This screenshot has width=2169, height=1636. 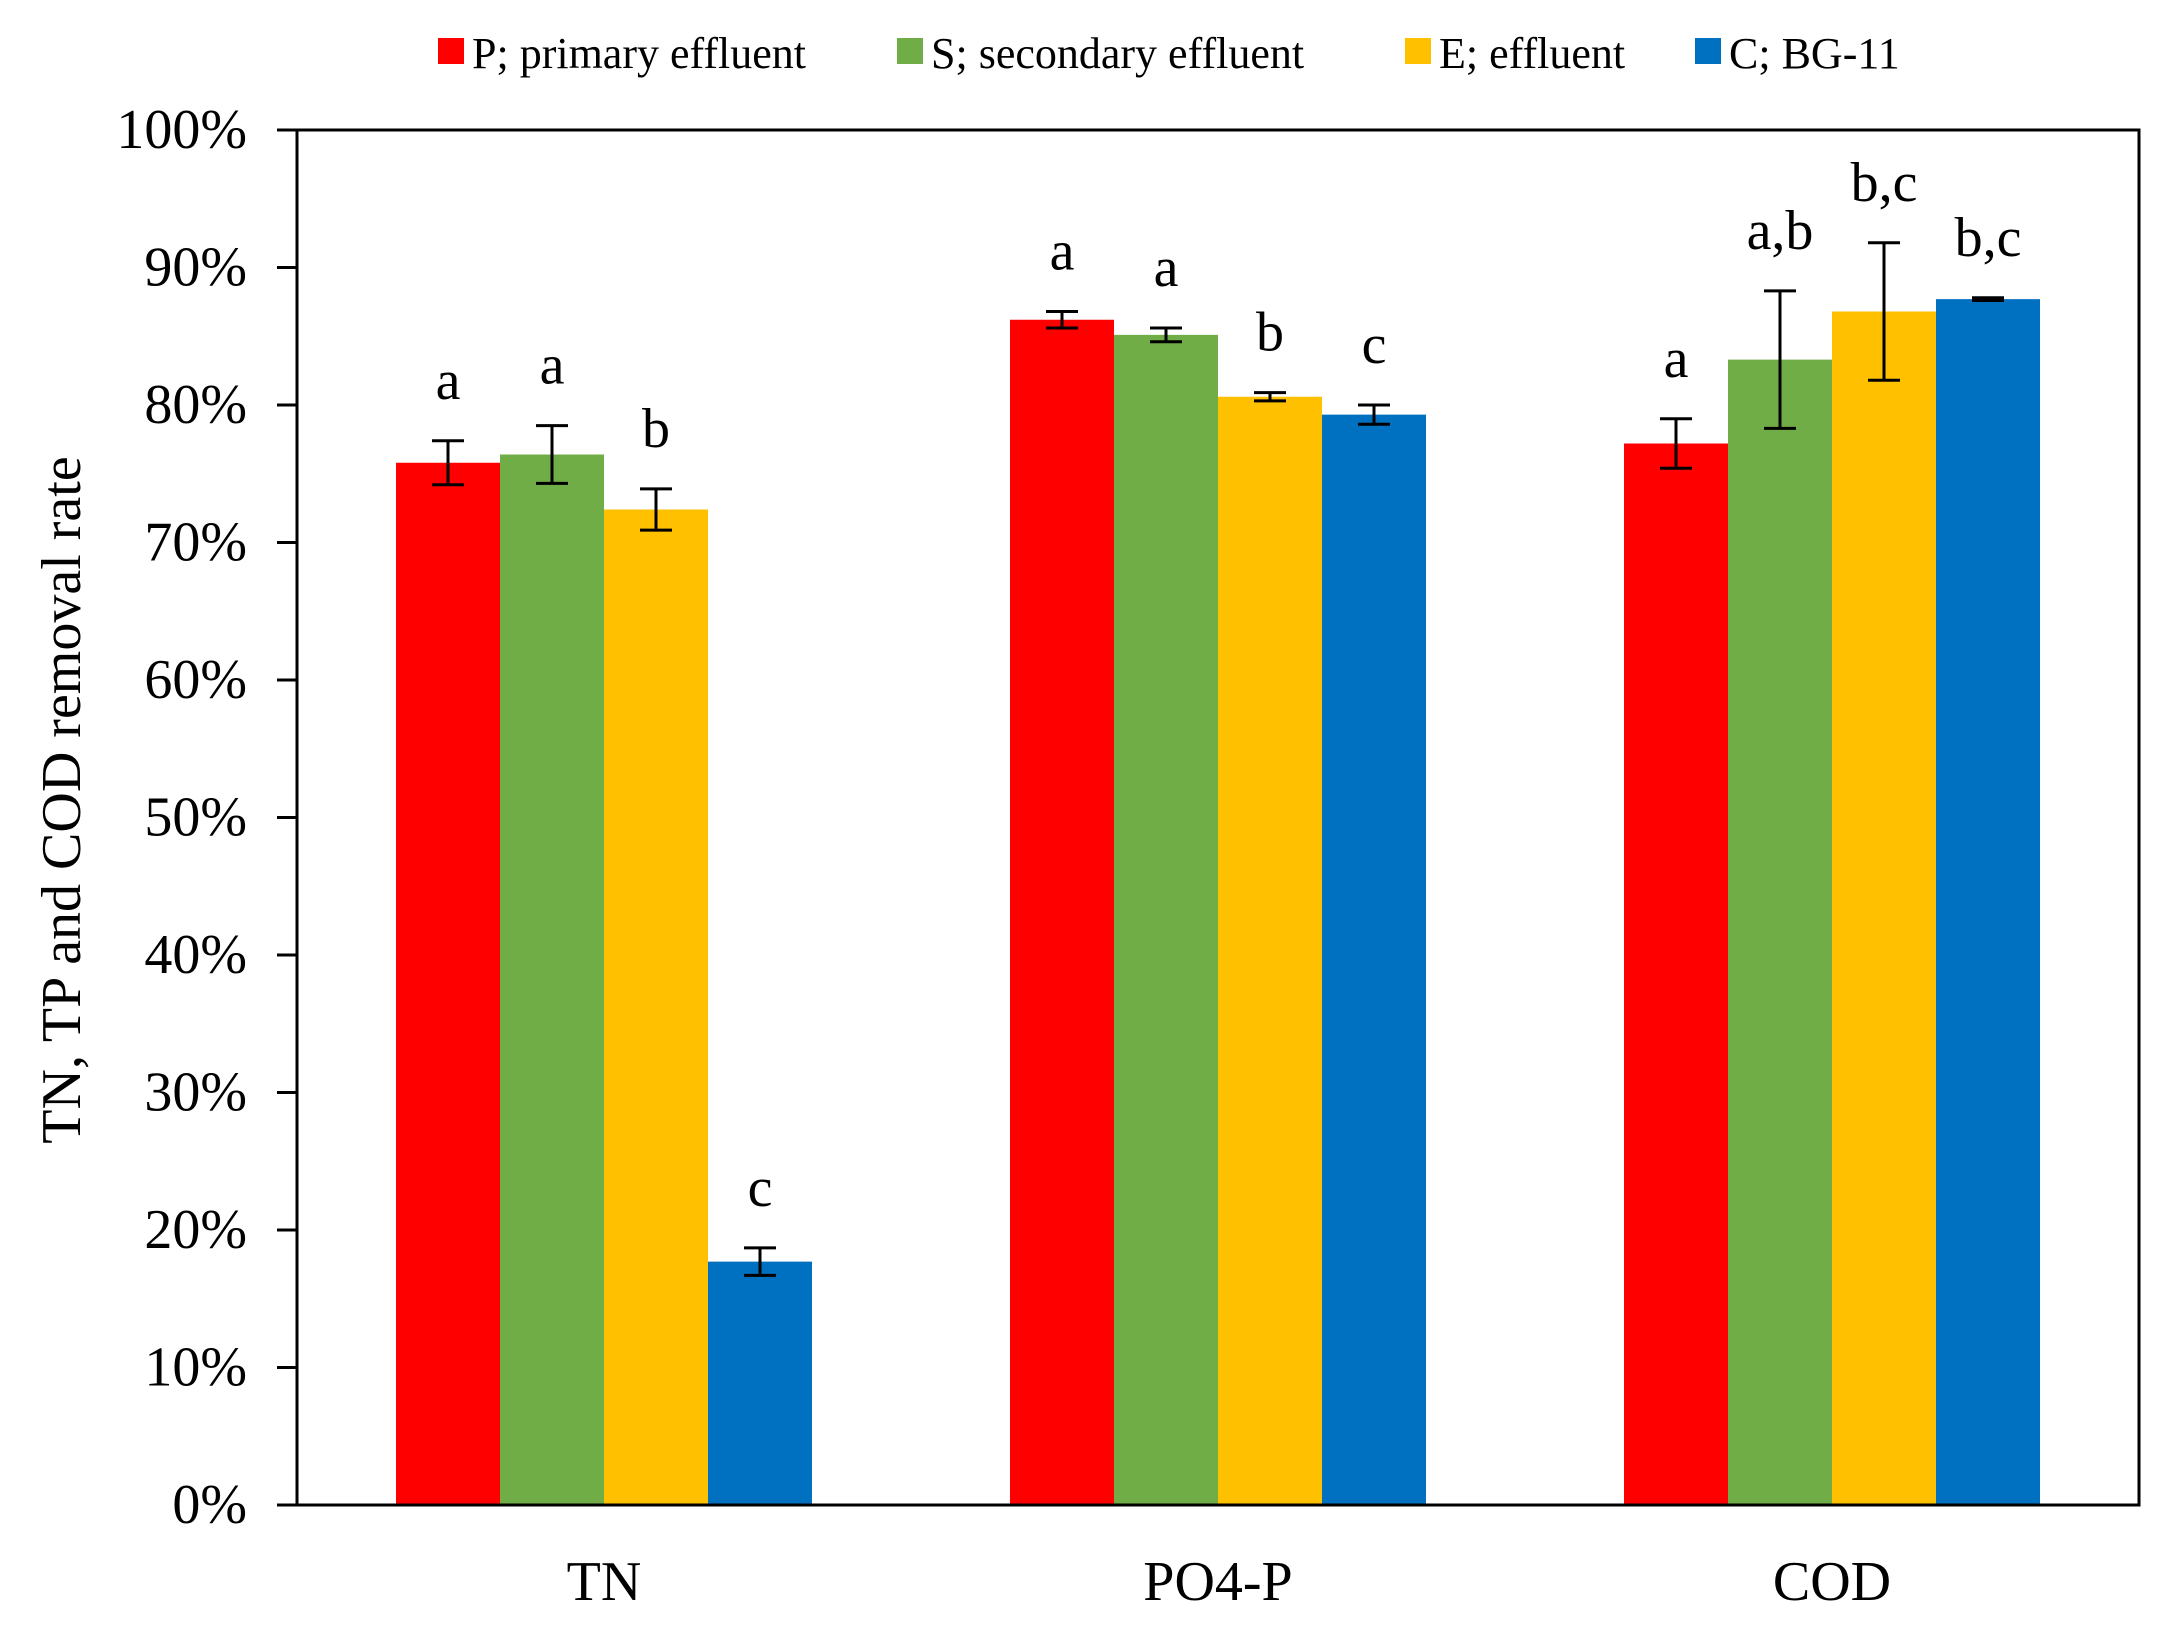 What do you see at coordinates (195, 1093) in the screenshot?
I see `y-tick-label: 30%` at bounding box center [195, 1093].